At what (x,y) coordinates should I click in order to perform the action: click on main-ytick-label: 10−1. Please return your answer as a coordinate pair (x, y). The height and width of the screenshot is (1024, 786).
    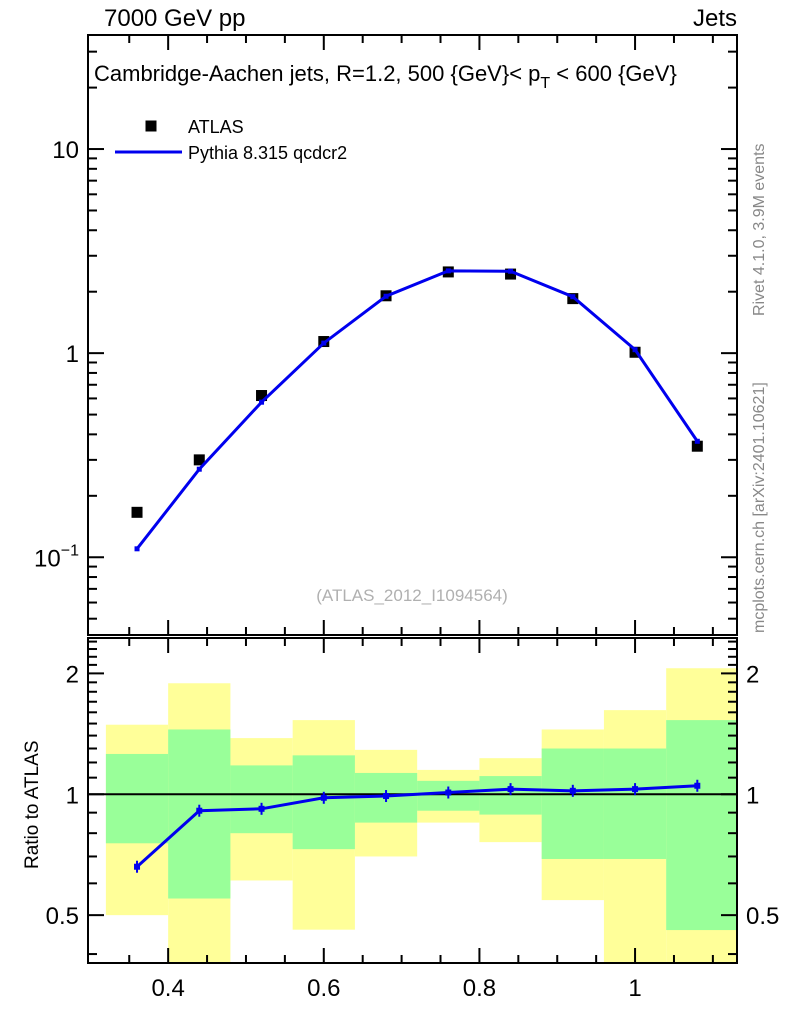
    Looking at the image, I should click on (56, 557).